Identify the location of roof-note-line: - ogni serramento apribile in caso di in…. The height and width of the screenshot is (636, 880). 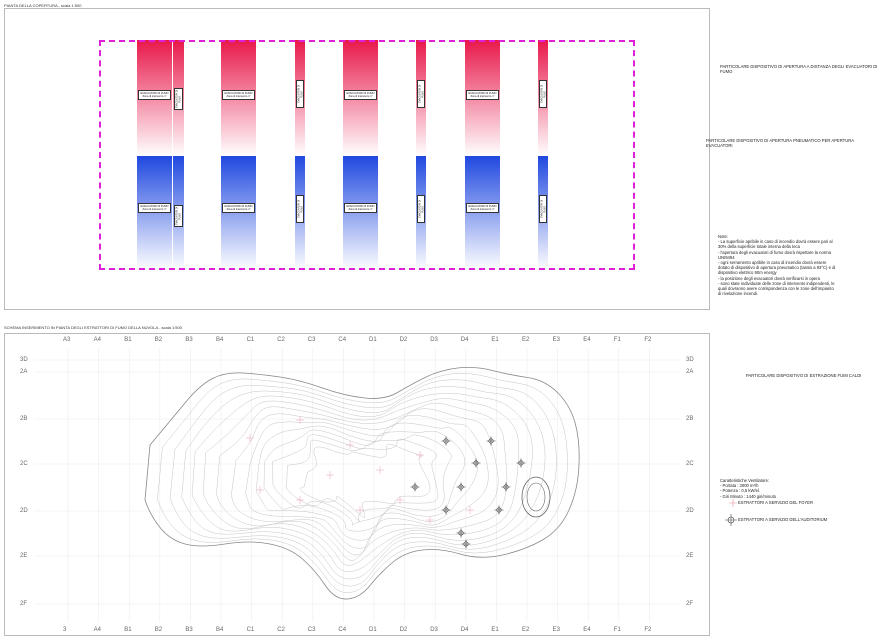
(772, 263).